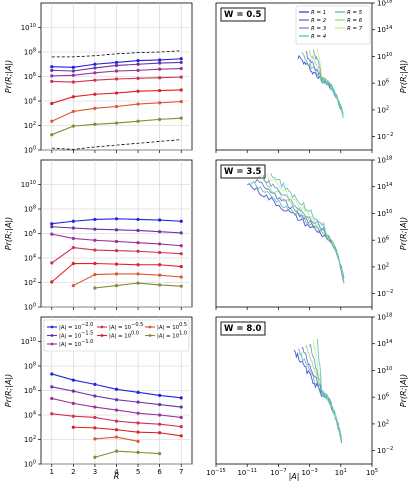 The image size is (416, 489). I want to click on left-ylabel: Pr(R;|A|), so click(8, 233).